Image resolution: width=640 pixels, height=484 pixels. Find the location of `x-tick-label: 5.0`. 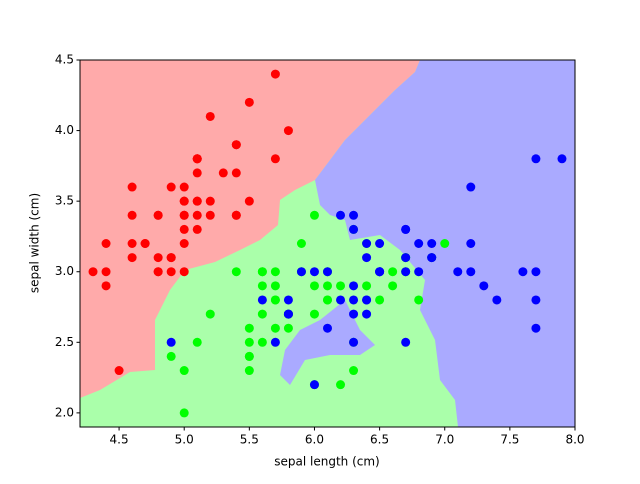

x-tick-label: 5.0 is located at coordinates (184, 440).